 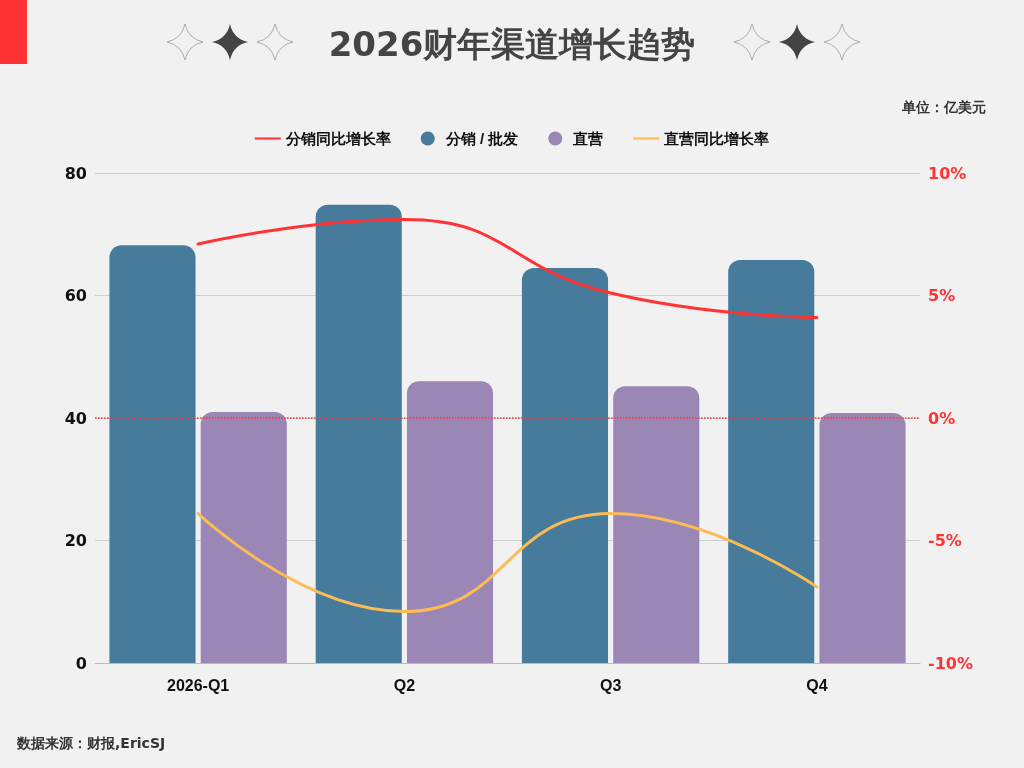 What do you see at coordinates (481, 138) in the screenshot?
I see `legend-label: 分销 / 批发` at bounding box center [481, 138].